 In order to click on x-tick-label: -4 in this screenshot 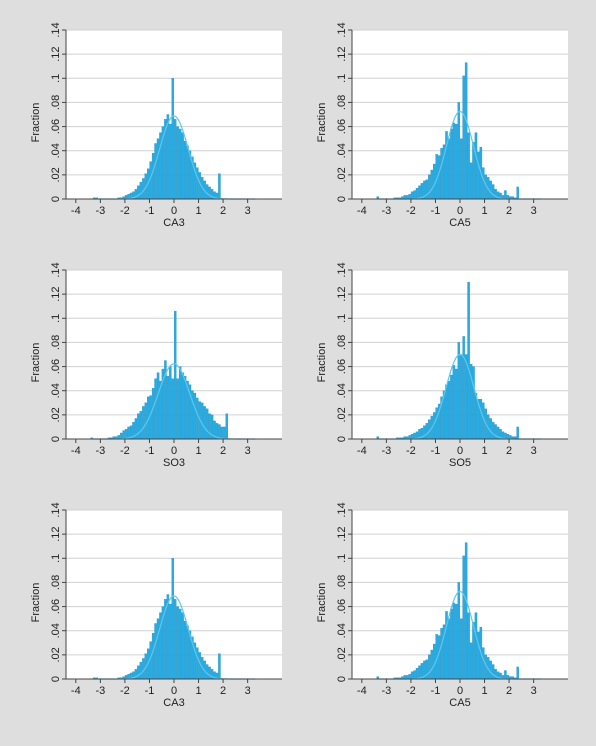, I will do `click(362, 211)`.